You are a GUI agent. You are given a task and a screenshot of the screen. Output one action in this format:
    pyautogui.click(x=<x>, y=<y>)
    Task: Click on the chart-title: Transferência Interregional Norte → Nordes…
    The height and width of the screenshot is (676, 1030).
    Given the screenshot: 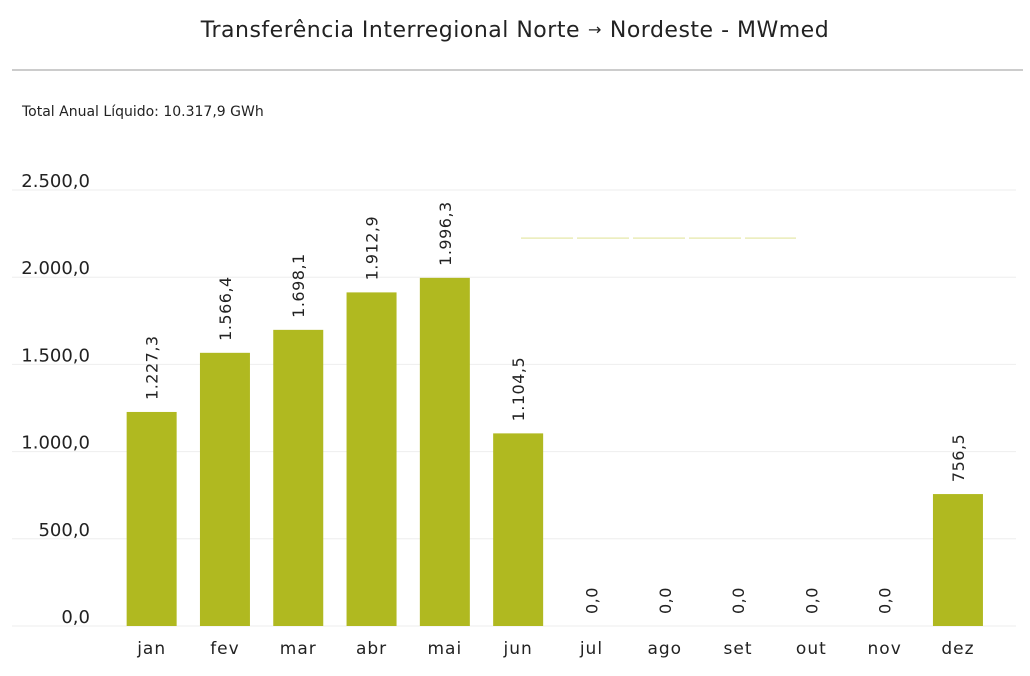 What is the action you would take?
    pyautogui.click(x=515, y=30)
    